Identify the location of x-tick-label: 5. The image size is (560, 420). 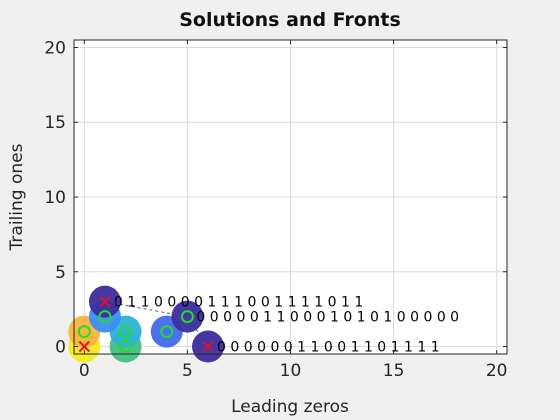
(187, 371).